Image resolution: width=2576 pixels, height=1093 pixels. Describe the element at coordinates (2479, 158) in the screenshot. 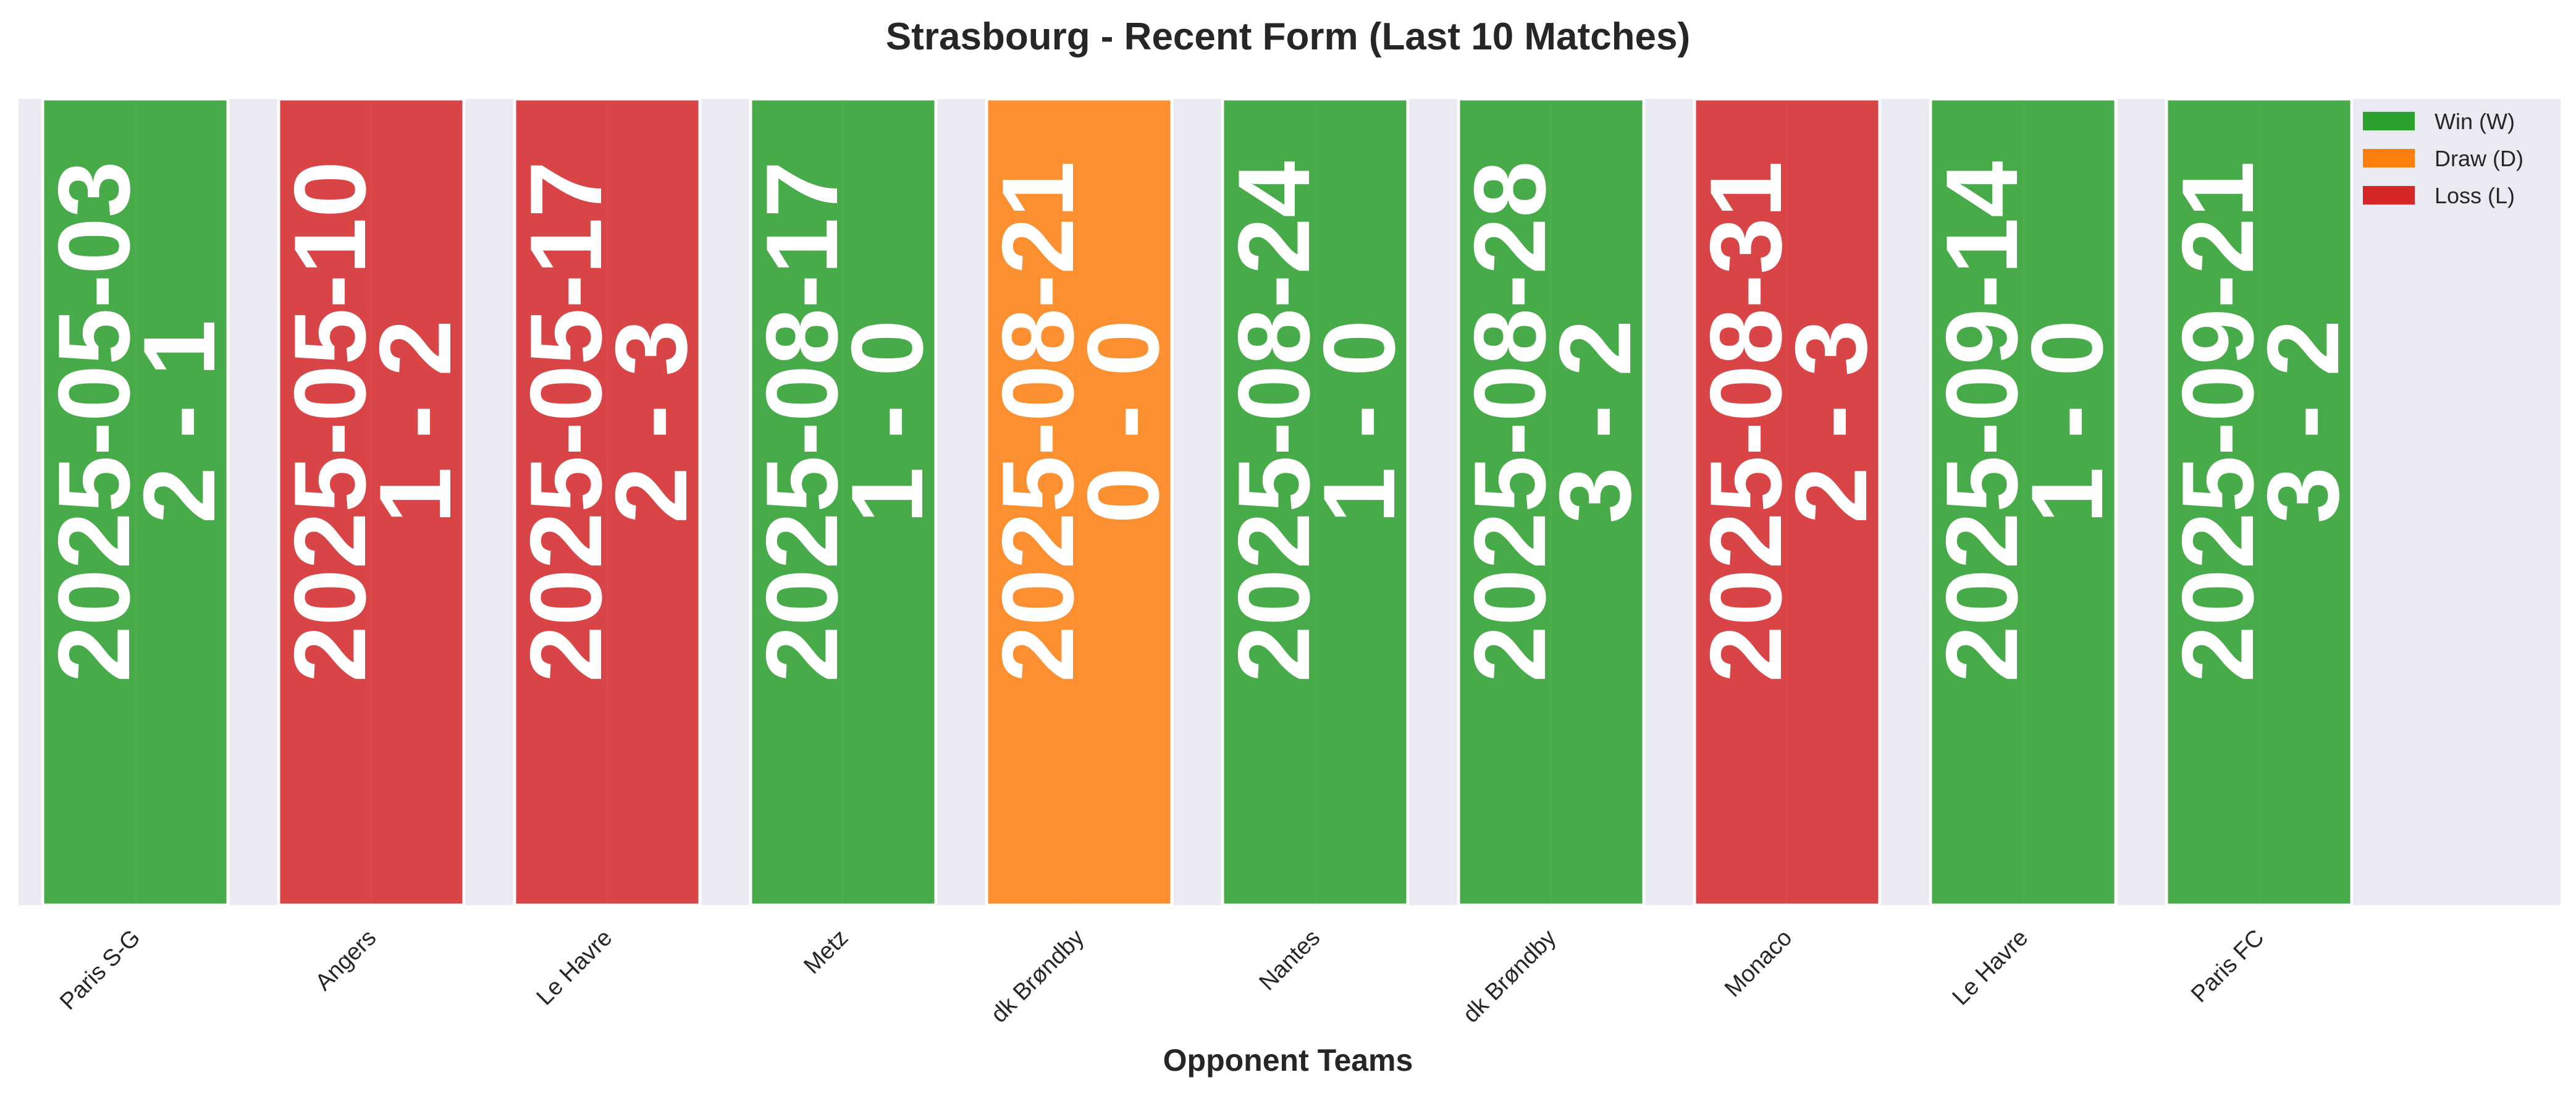

I see `legend-label: Draw (D)` at that location.